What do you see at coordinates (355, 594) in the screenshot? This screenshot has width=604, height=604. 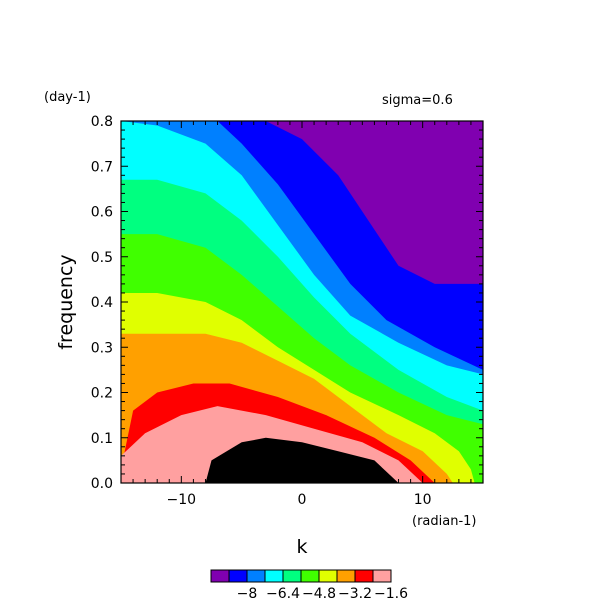 I see `colorbar-tick-label: −3.2` at bounding box center [355, 594].